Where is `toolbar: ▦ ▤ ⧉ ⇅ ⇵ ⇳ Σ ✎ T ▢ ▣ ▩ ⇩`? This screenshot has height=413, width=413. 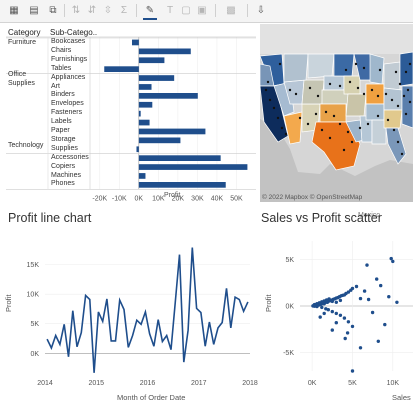 toolbar: ▦ ▤ ⧉ ⇅ ⇵ ⇳ Σ ✎ T ▢ ▣ ▩ ⇩ is located at coordinates (206, 11).